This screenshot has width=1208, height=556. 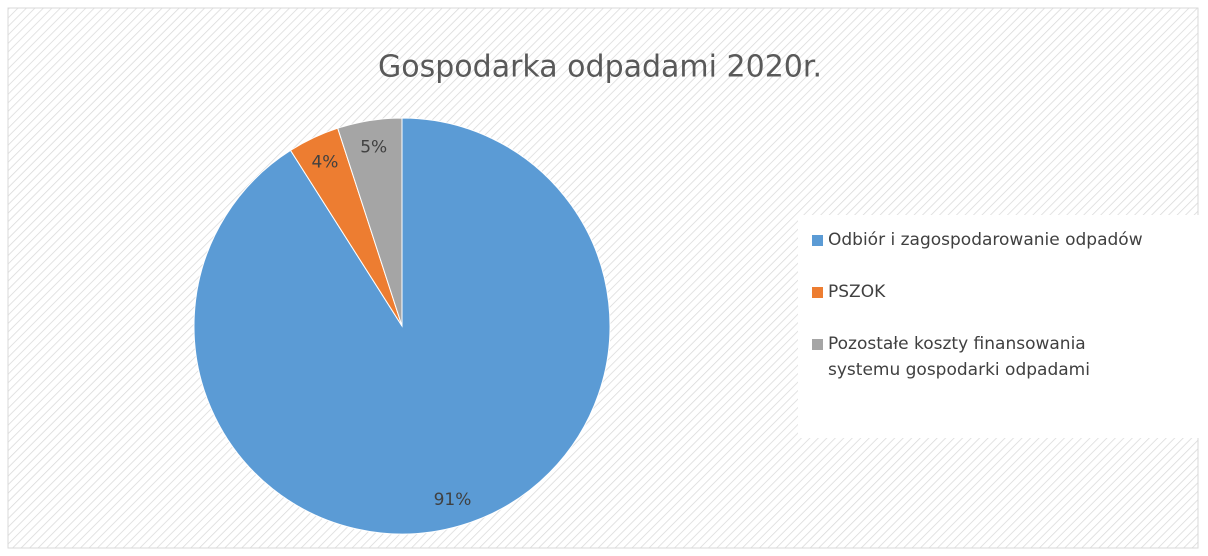 What do you see at coordinates (985, 240) in the screenshot?
I see `legend-label: Odbiór i zagospodarowanie odpadów` at bounding box center [985, 240].